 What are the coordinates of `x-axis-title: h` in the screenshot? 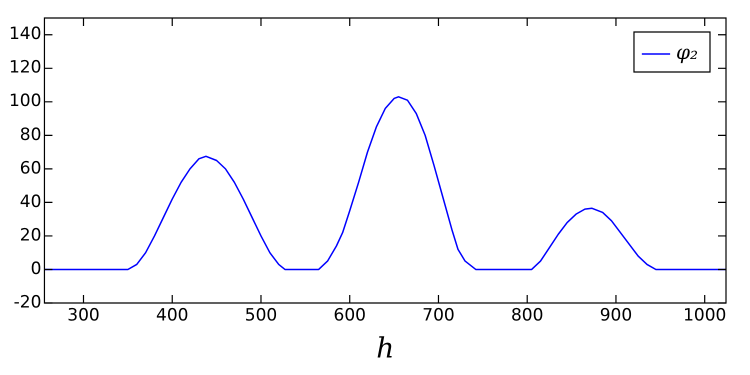 It's located at (385, 347).